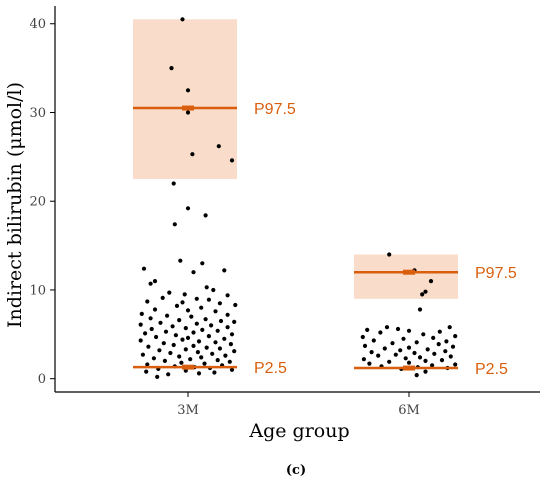 This screenshot has height=490, width=550. Describe the element at coordinates (42, 379) in the screenshot. I see `y-tick-label: 0` at that location.